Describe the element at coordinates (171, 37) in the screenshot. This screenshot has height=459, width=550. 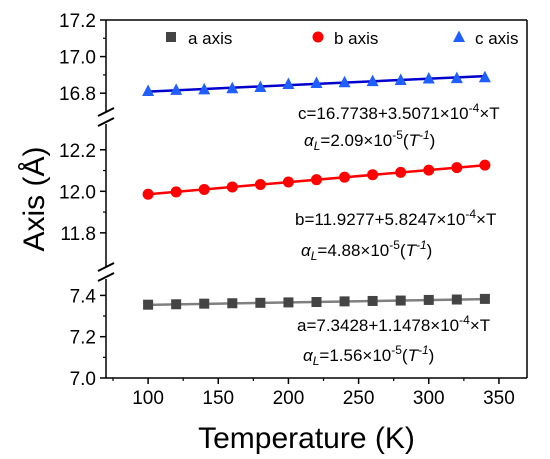
I see `legend-marker-a` at that location.